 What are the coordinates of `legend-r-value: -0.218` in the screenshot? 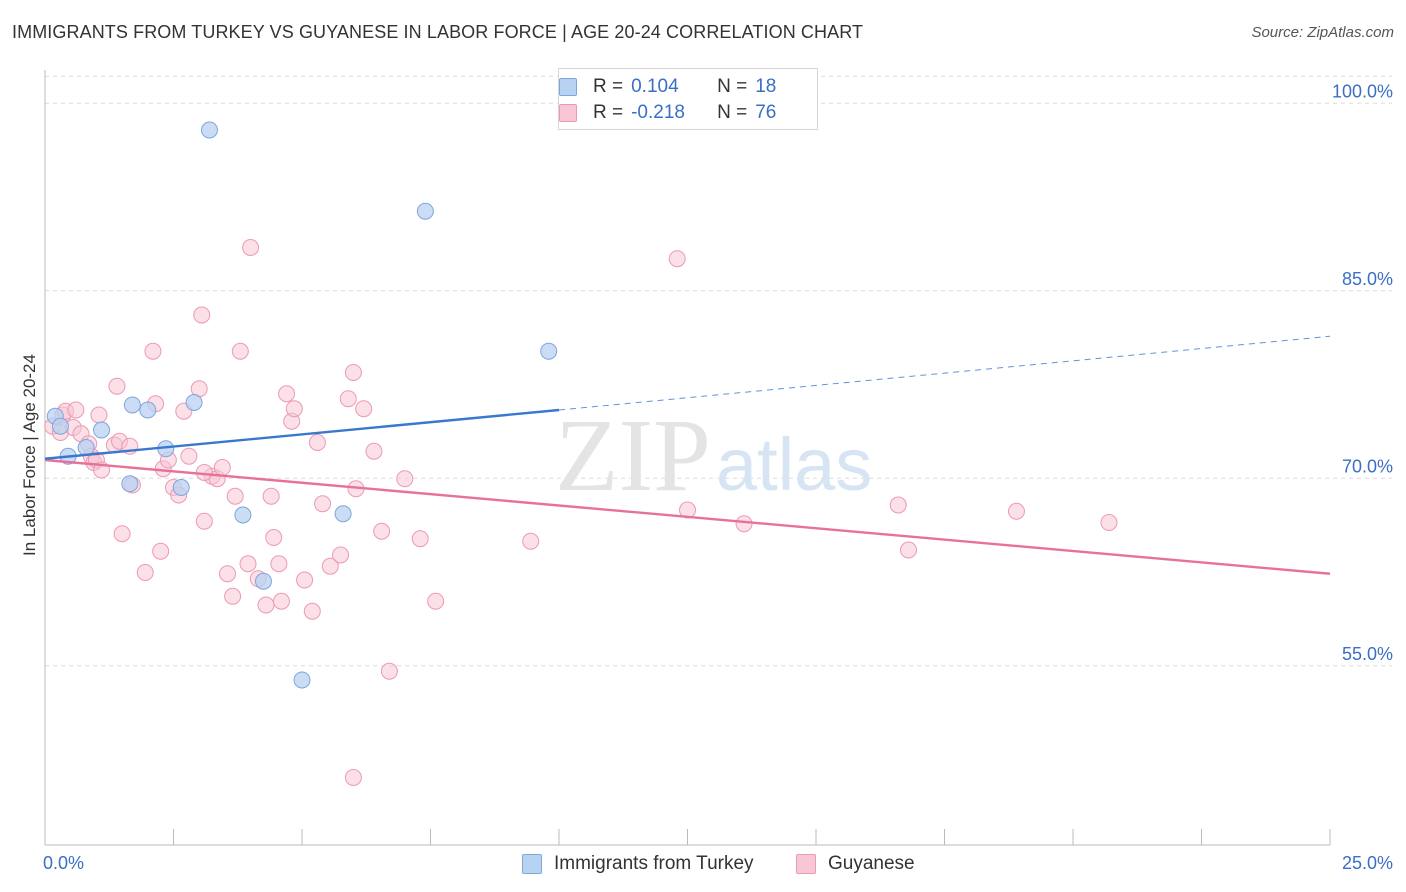 It's located at (658, 112).